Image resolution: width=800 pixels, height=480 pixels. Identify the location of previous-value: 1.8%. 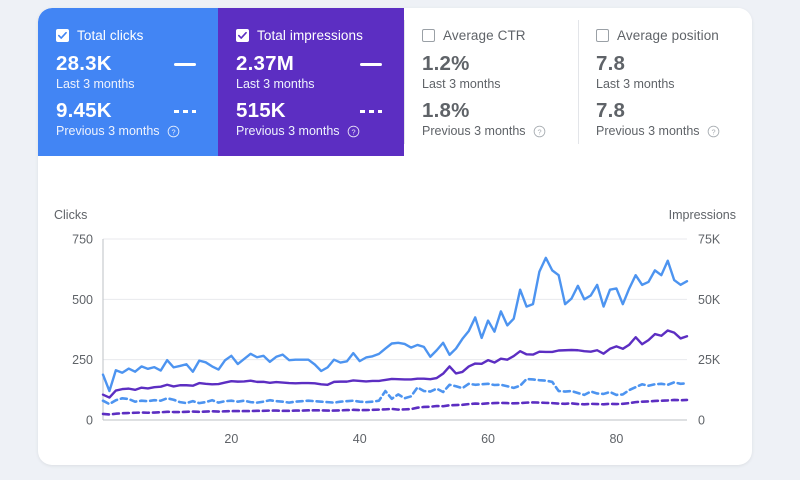
(446, 110).